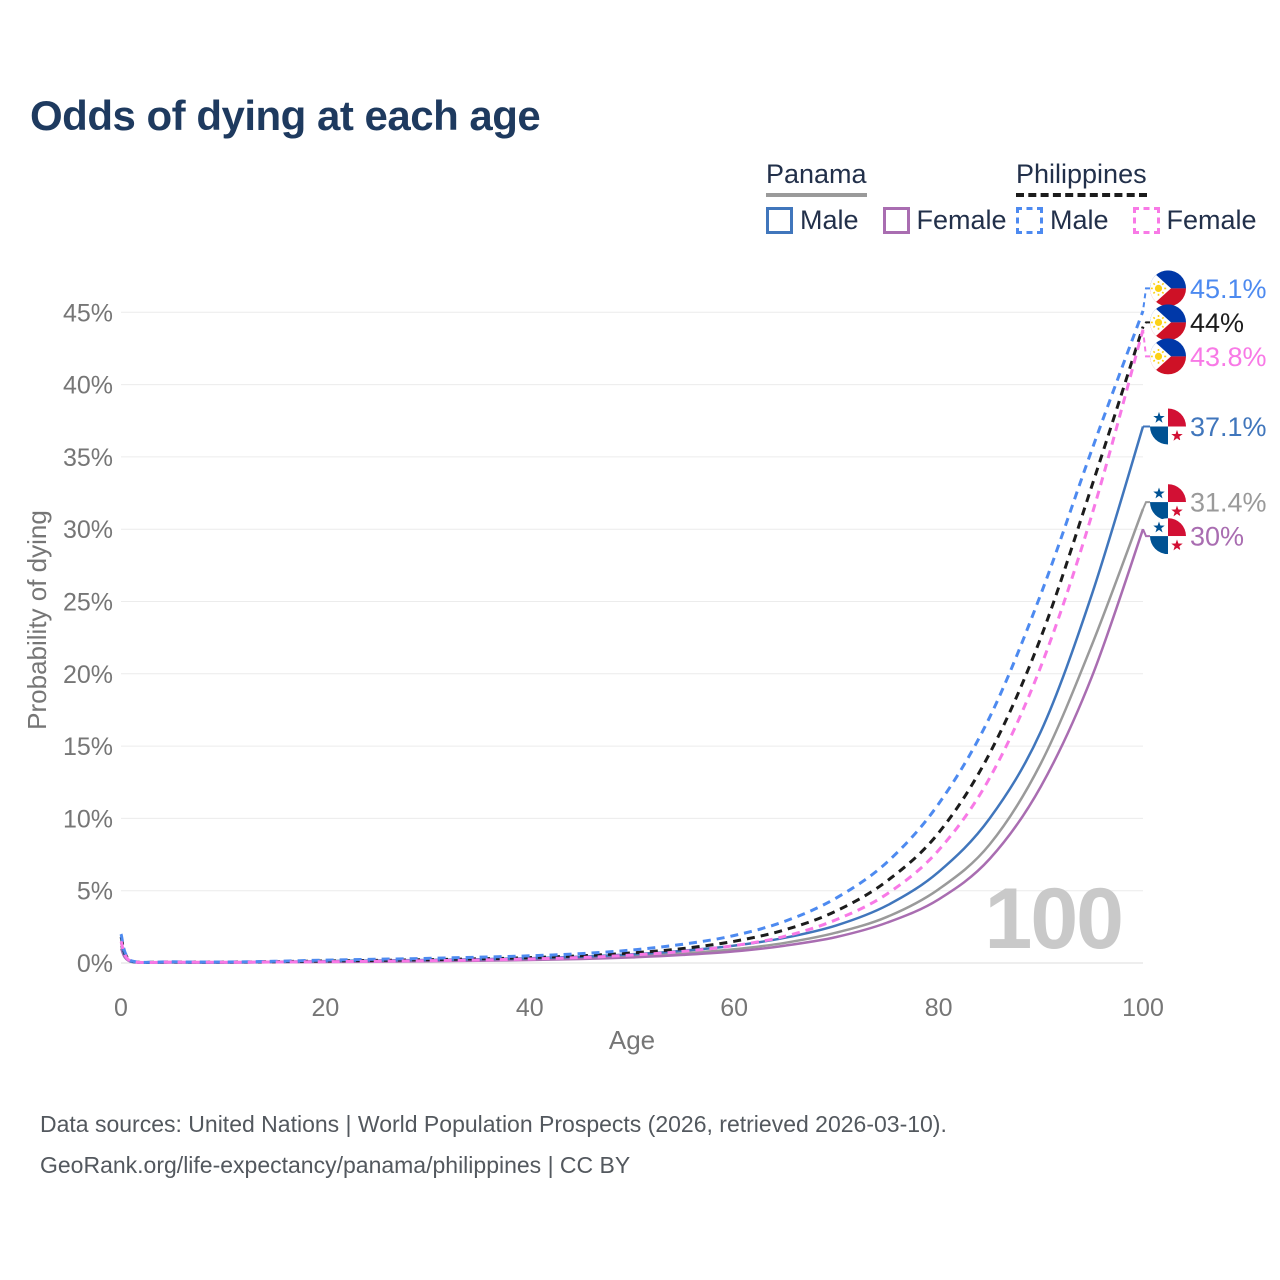 Image resolution: width=1280 pixels, height=1280 pixels. What do you see at coordinates (1029, 220) in the screenshot?
I see `philippines-male-swatch-icon` at bounding box center [1029, 220].